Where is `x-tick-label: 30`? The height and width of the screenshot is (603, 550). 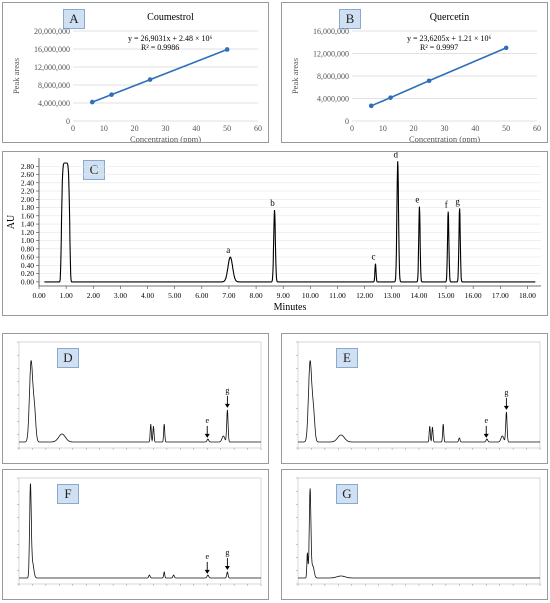 x-tick-label: 30 is located at coordinates (445, 128).